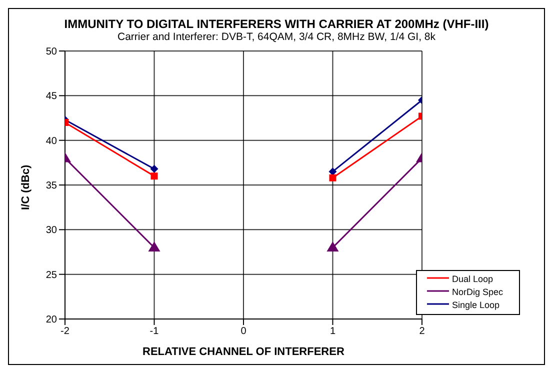 The image size is (551, 371). I want to click on x-axis-title: RELATIVE CHANNEL OF INTERFERER, so click(243, 352).